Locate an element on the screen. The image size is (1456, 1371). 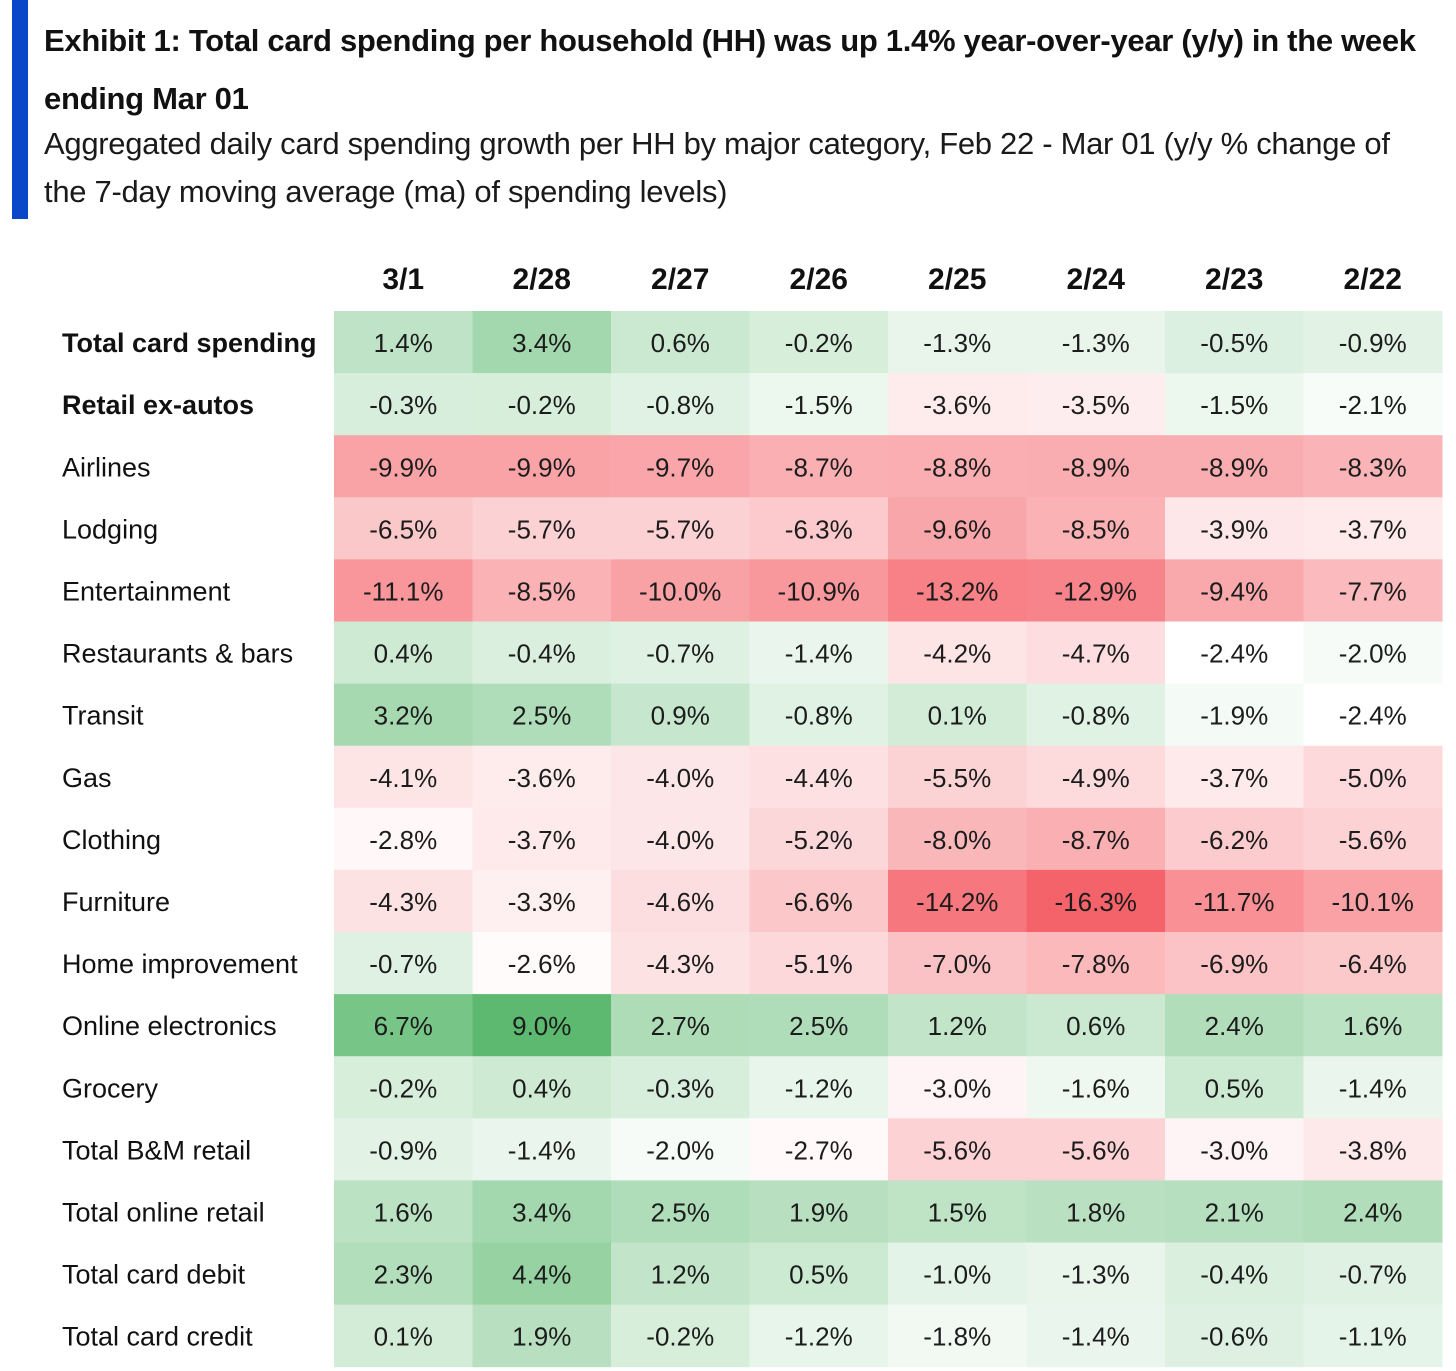
cell-value-label: -0.2% is located at coordinates (403, 1088).